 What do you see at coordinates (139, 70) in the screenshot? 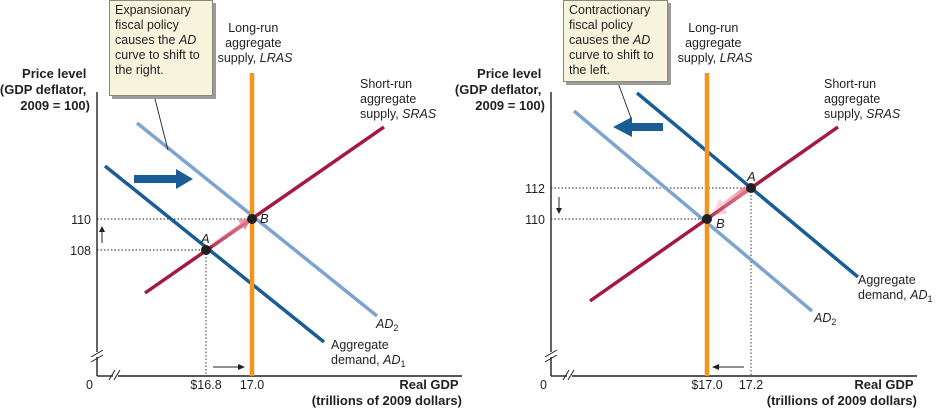
I see `callout-line: the right.` at bounding box center [139, 70].